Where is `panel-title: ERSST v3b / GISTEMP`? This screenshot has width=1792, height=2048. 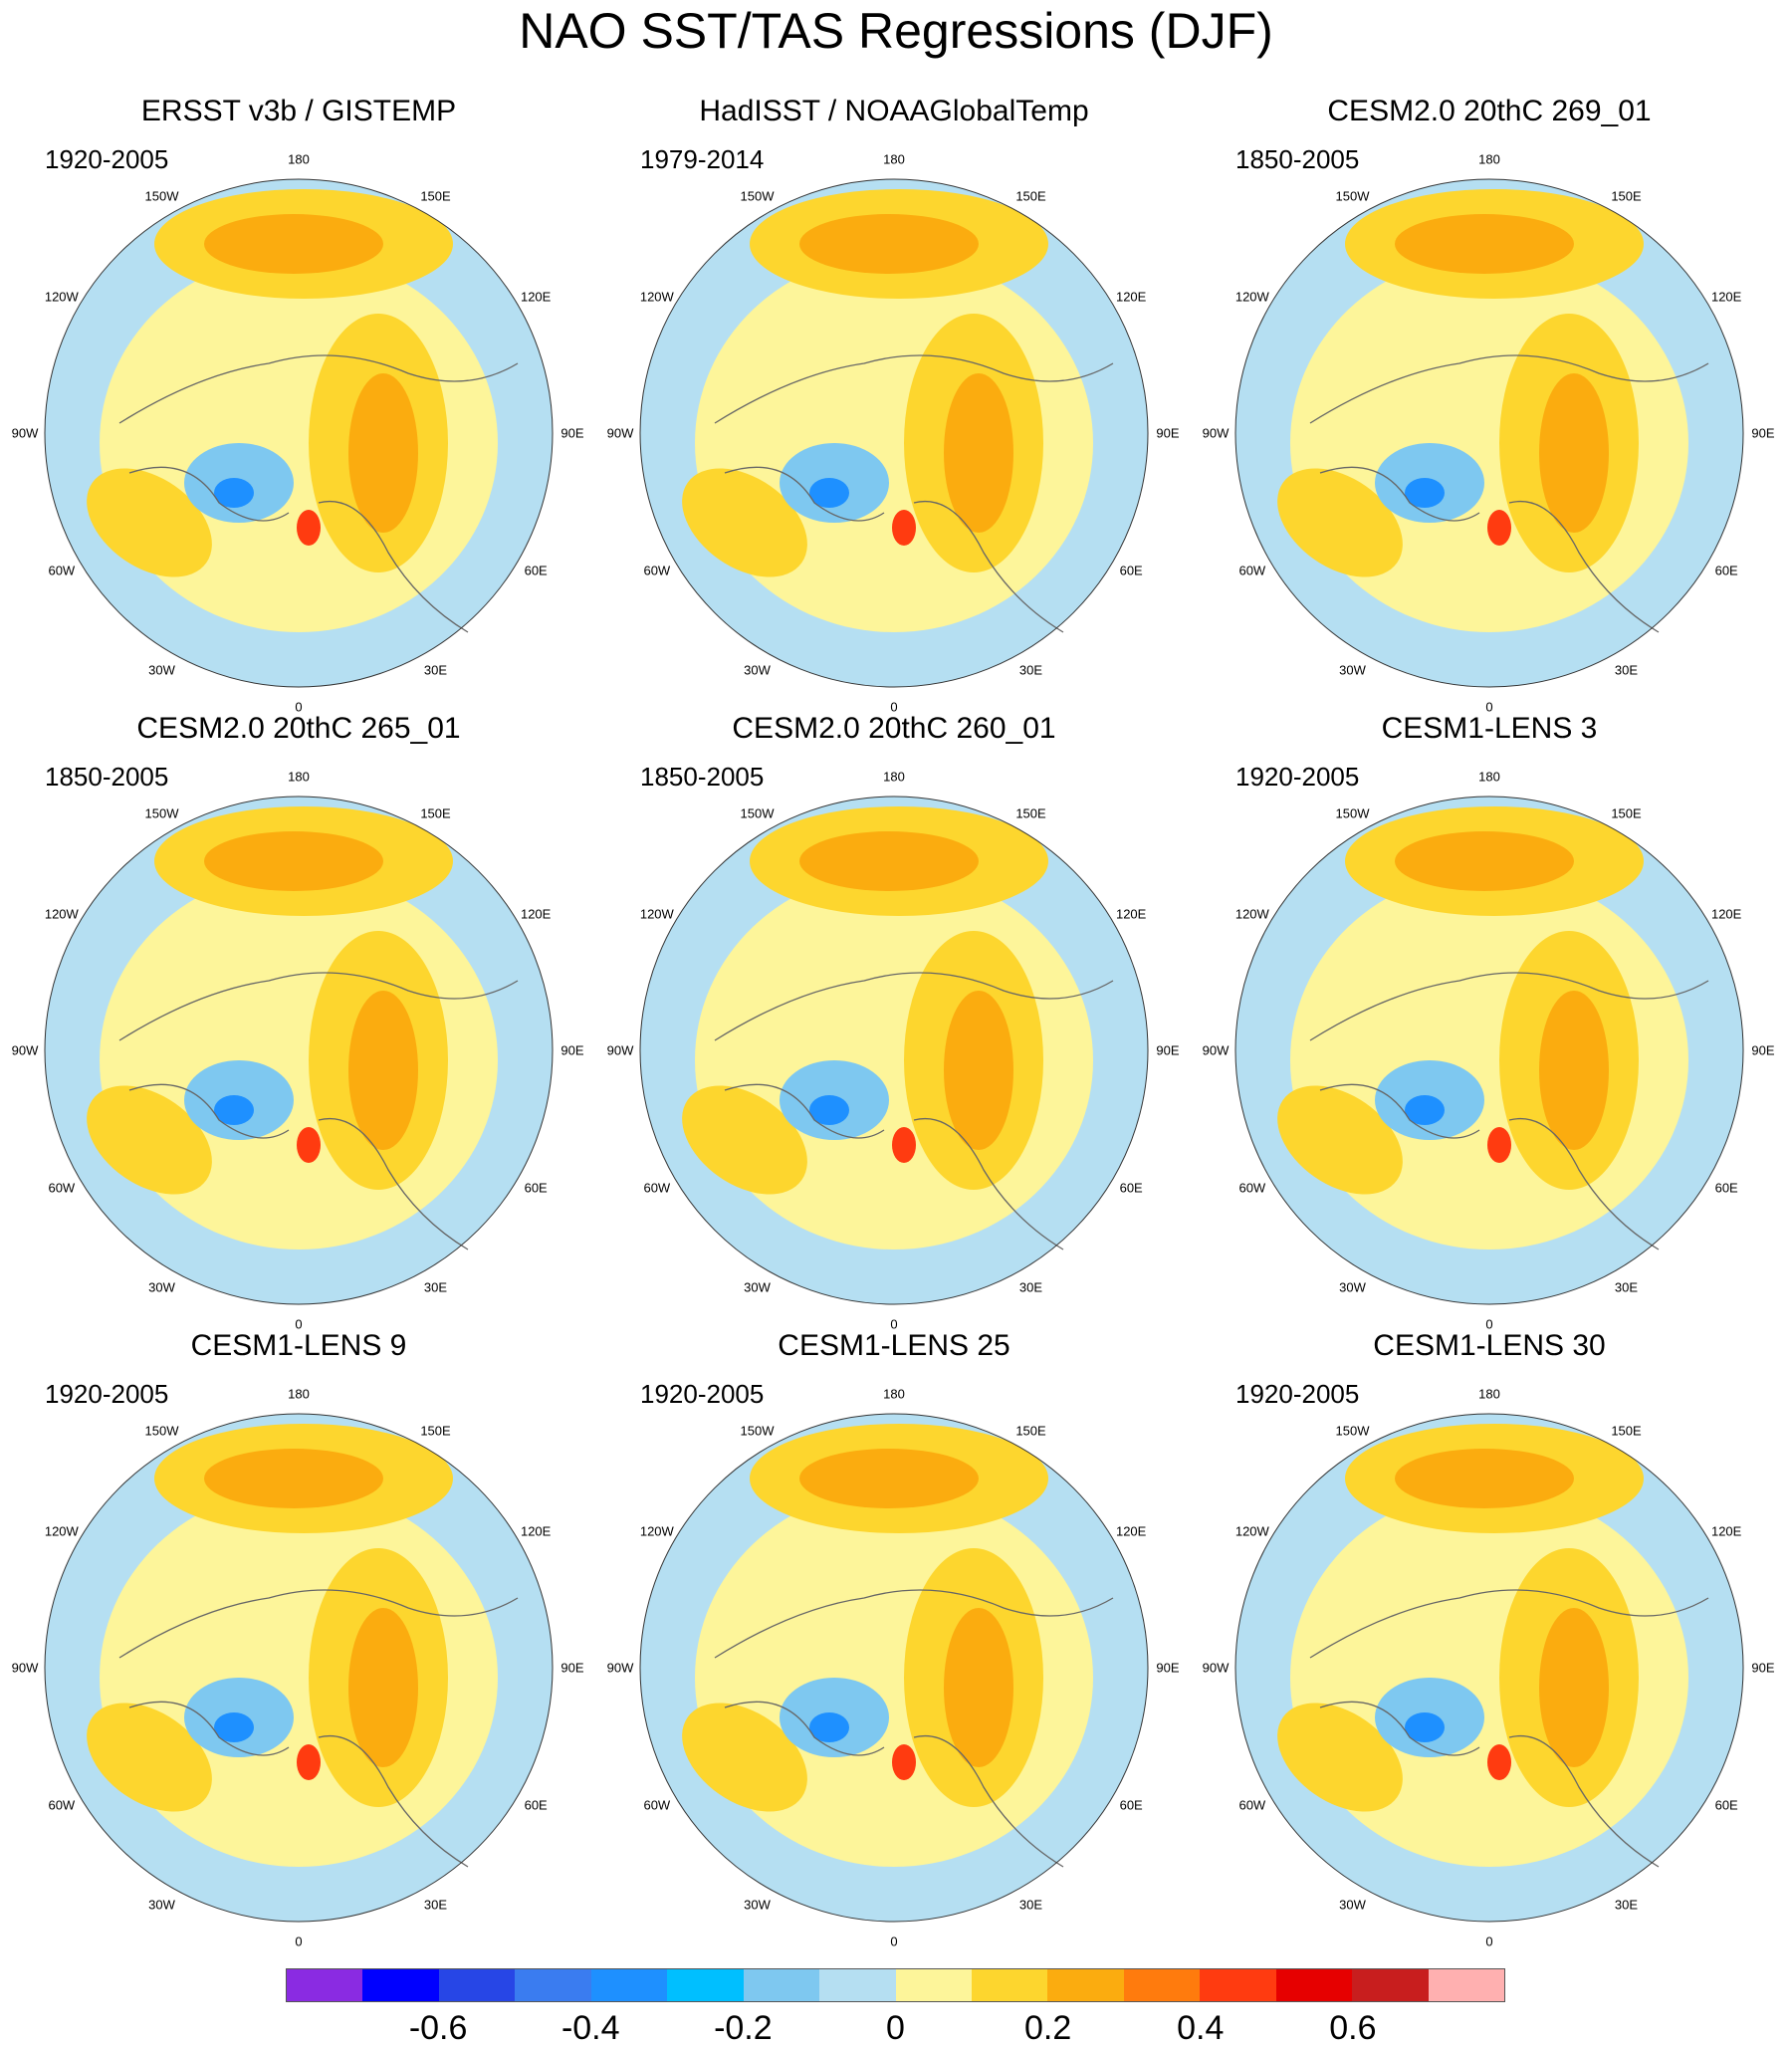 panel-title: ERSST v3b / GISTEMP is located at coordinates (299, 111).